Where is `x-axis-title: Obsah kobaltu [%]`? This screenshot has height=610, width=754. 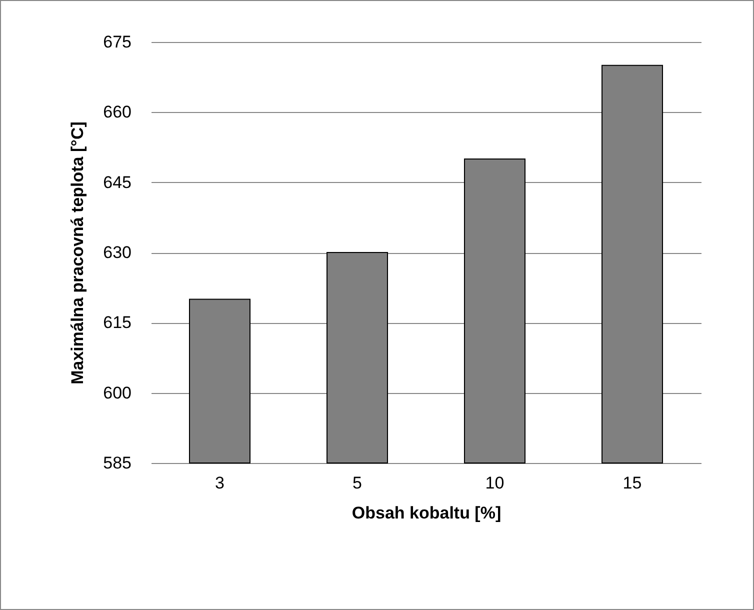
x-axis-title: Obsah kobaltu [%] is located at coordinates (427, 513).